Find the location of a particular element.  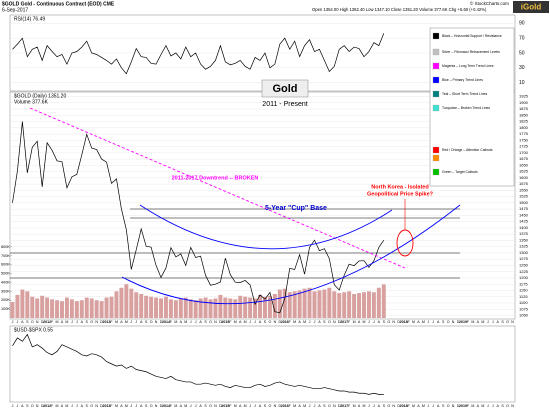

y2-tick-label: 100K is located at coordinates (5, 309).